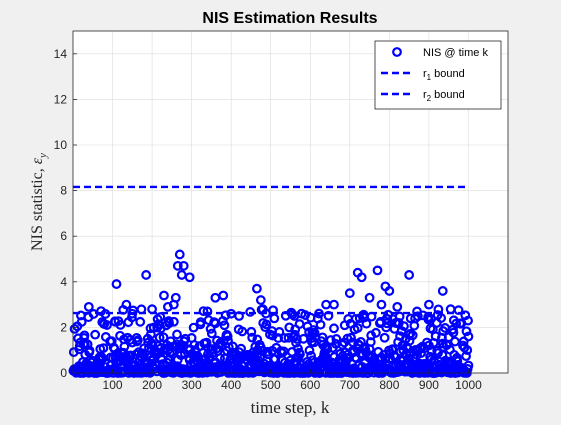  I want to click on y-tick-label: 10, so click(61, 145).